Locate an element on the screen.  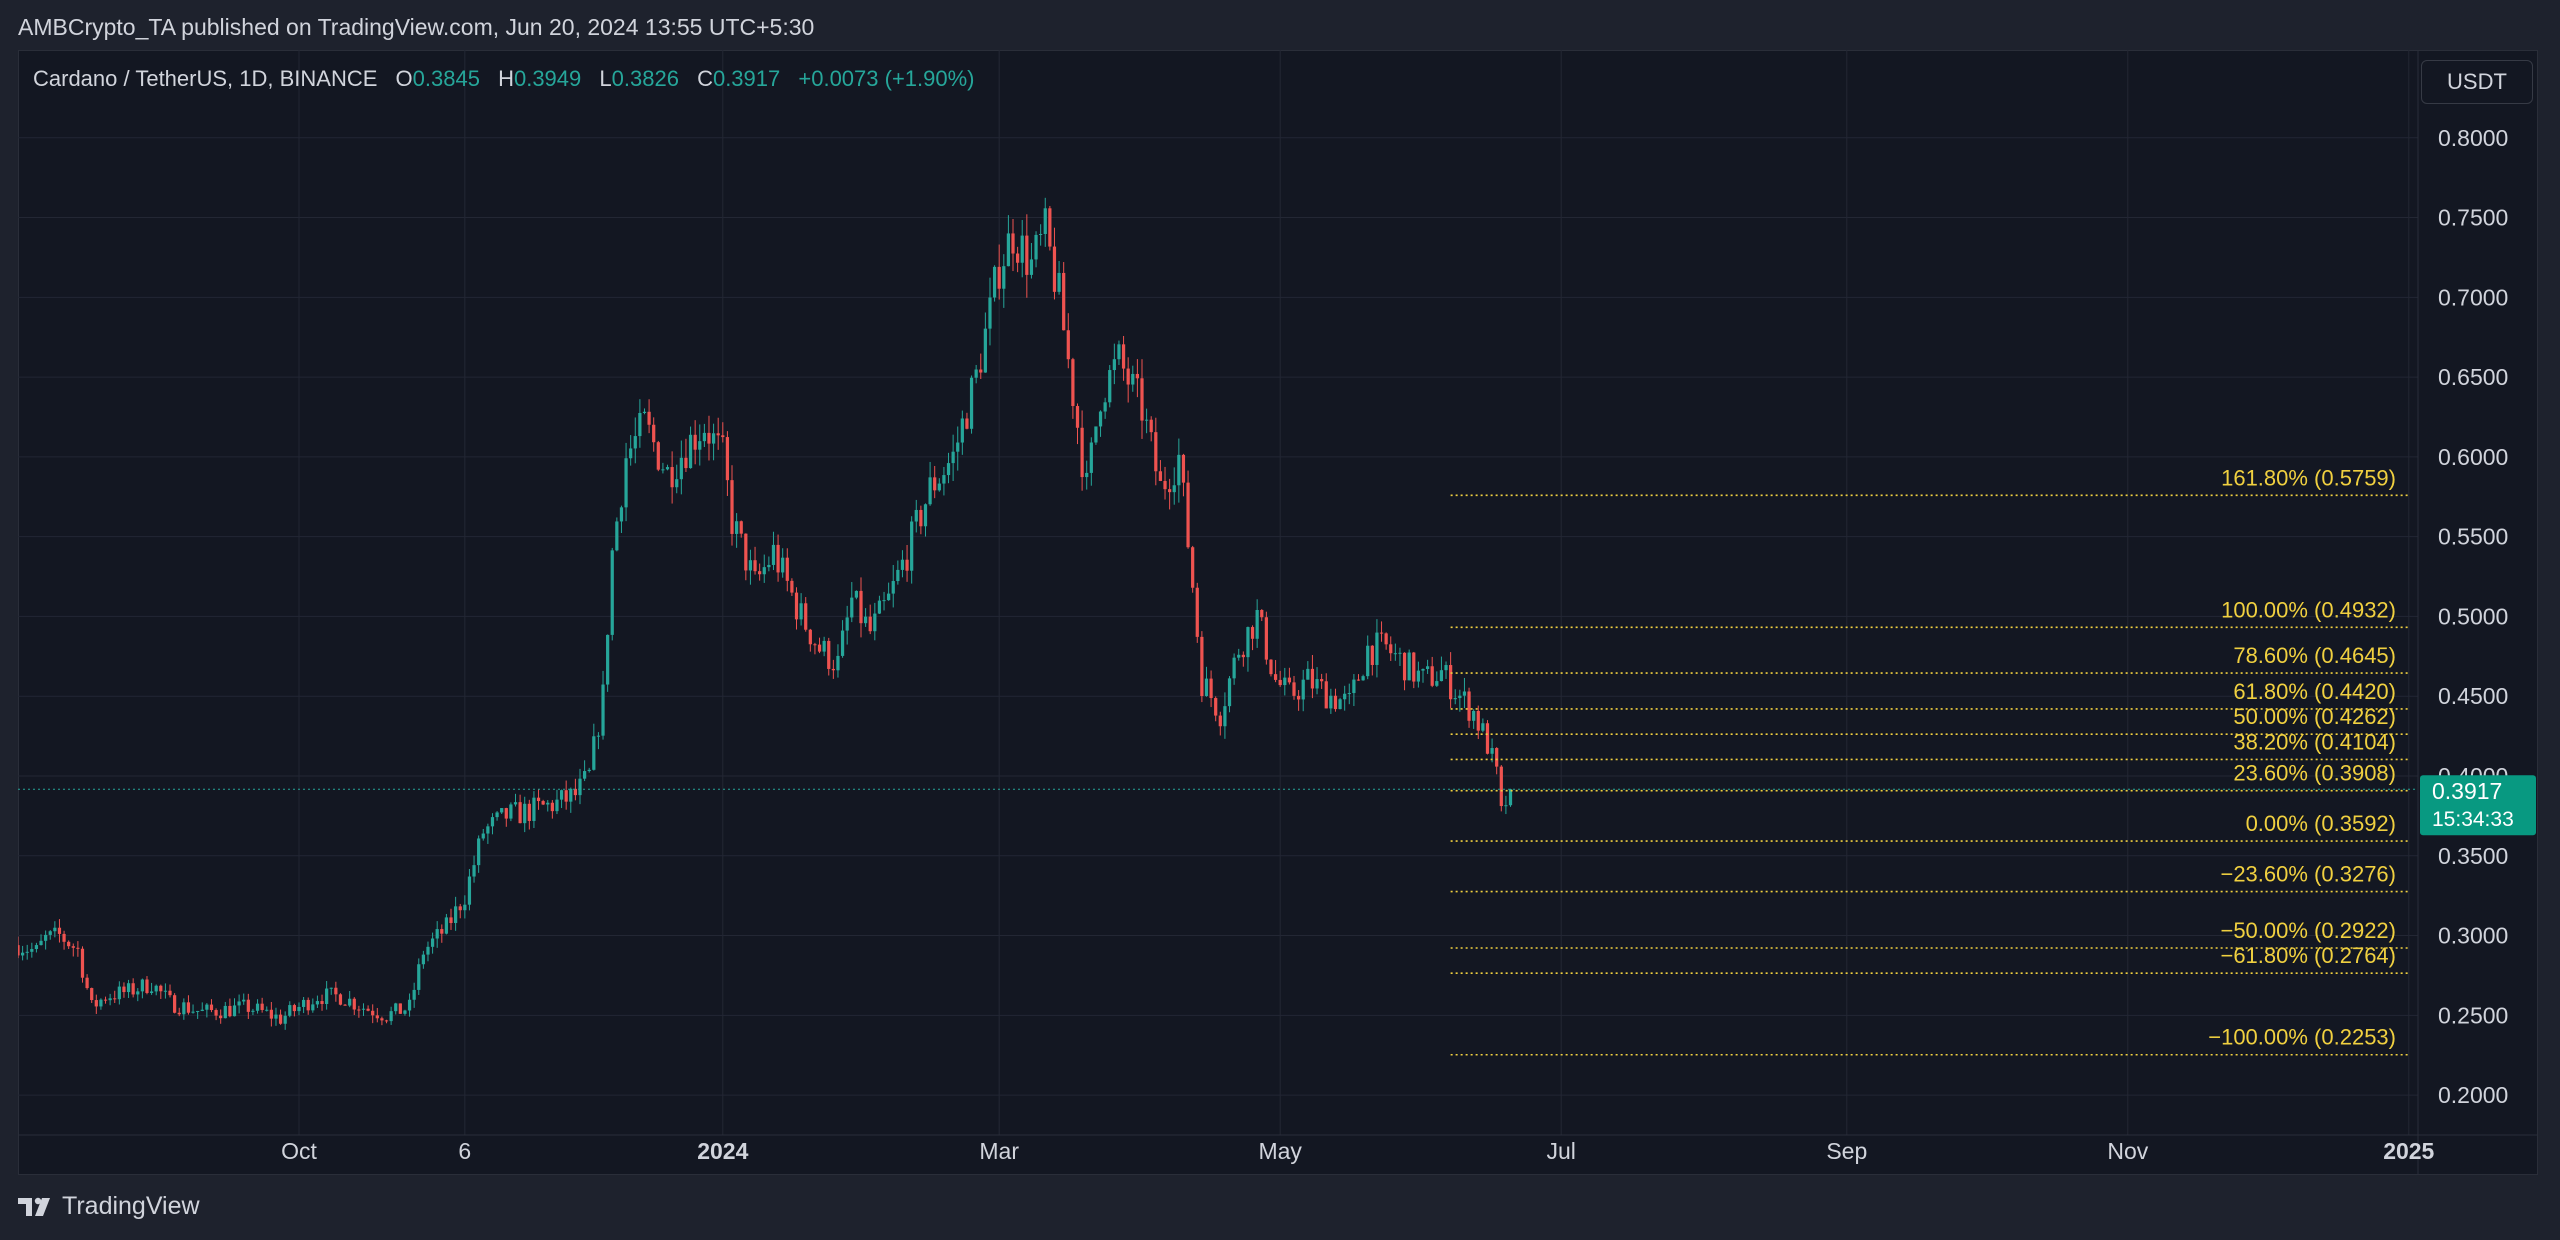
y-tick-label: 0.3000 is located at coordinates (2473, 936).